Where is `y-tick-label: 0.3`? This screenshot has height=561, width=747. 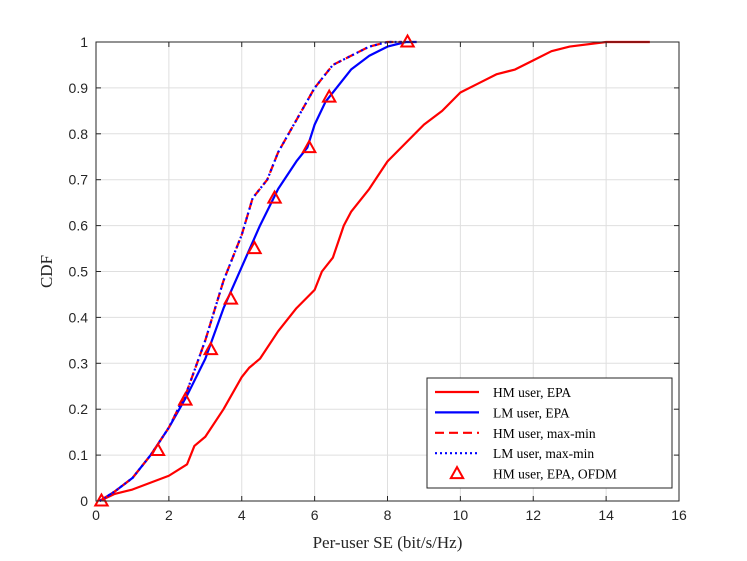
y-tick-label: 0.3 is located at coordinates (79, 363).